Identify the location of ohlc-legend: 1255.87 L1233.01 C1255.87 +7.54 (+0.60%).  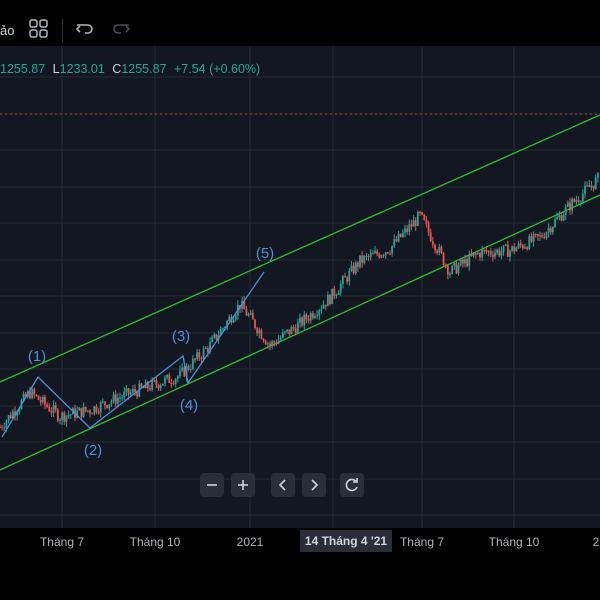
(130, 69).